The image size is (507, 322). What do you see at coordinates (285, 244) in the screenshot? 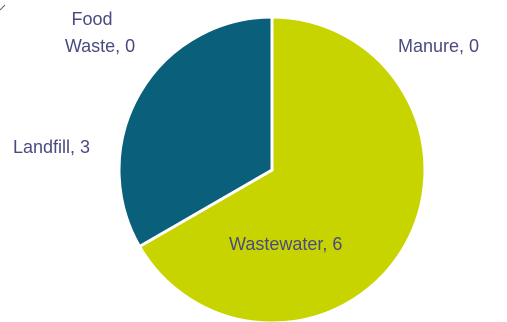
I see `label-wastewater: Wastewater, 6` at bounding box center [285, 244].